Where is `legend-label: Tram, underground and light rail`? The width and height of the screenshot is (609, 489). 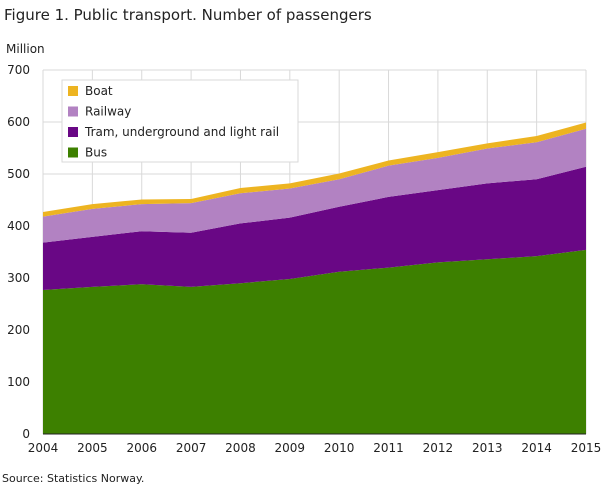 legend-label: Tram, underground and light rail is located at coordinates (181, 132).